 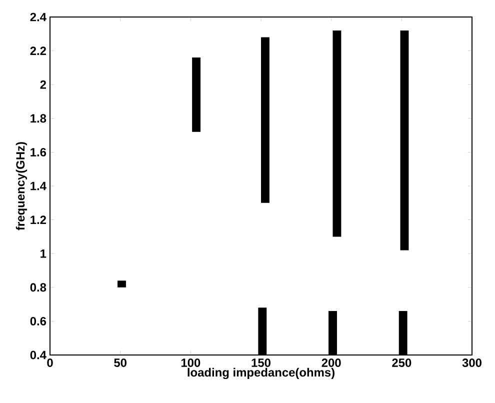 I want to click on x-tick-label: 250, so click(x=402, y=362).